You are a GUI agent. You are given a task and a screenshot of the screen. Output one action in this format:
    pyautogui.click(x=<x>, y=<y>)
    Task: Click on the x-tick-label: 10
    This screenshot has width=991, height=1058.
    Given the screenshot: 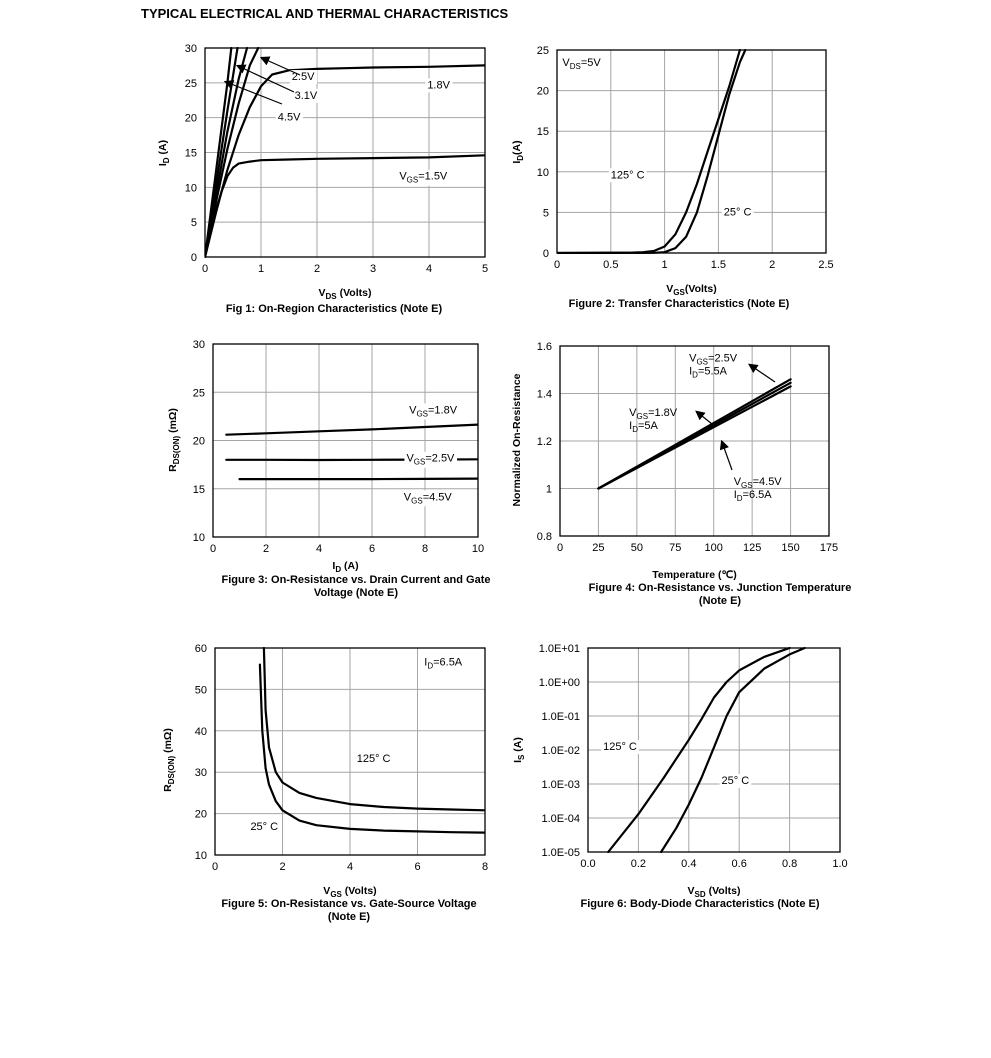 What is the action you would take?
    pyautogui.click(x=478, y=549)
    